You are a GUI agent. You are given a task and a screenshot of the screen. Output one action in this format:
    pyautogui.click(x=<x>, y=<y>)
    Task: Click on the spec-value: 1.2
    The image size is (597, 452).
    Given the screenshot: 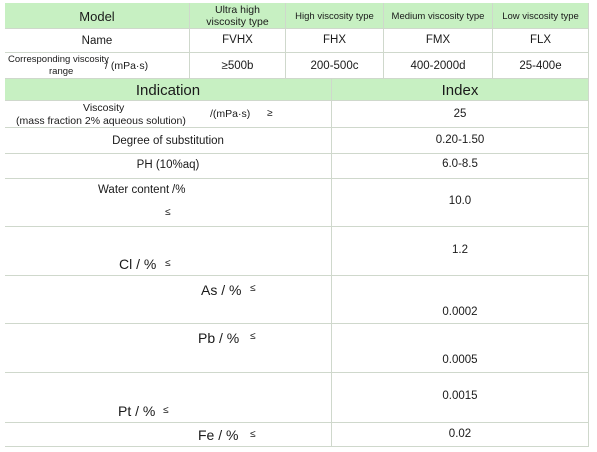 What is the action you would take?
    pyautogui.click(x=460, y=250)
    